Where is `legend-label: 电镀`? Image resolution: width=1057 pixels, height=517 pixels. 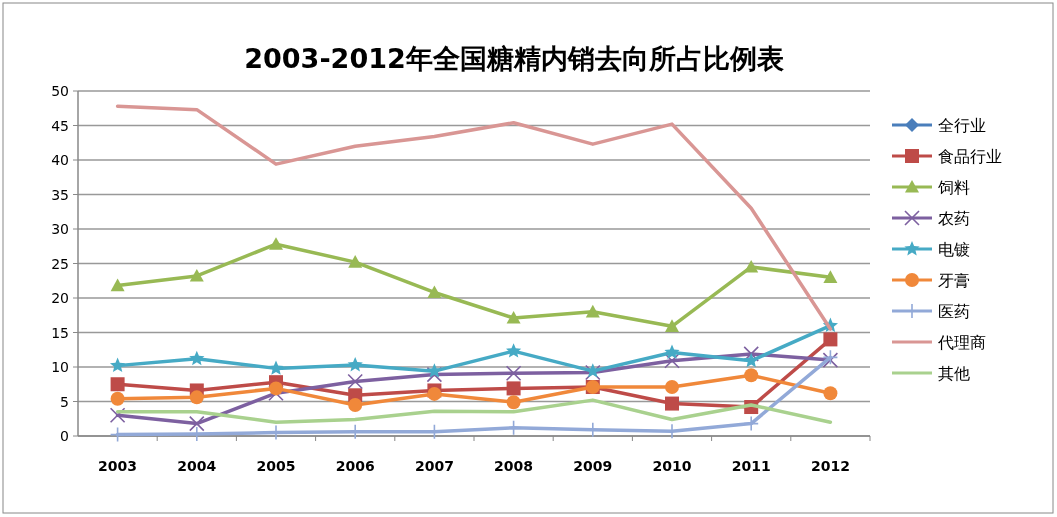 legend-label: 电镀 is located at coordinates (954, 249).